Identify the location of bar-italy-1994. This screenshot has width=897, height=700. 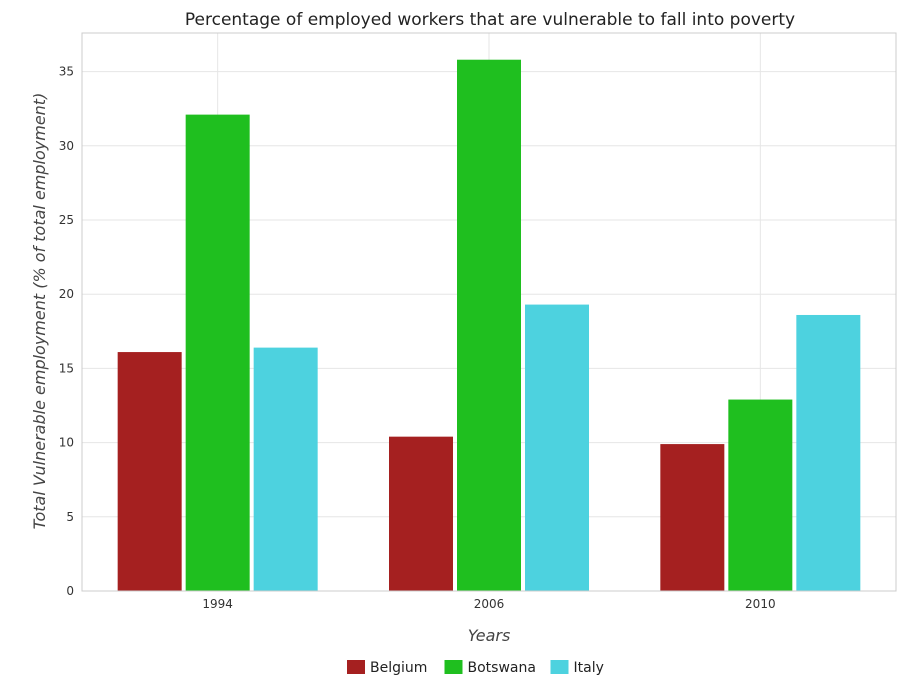
(285, 469).